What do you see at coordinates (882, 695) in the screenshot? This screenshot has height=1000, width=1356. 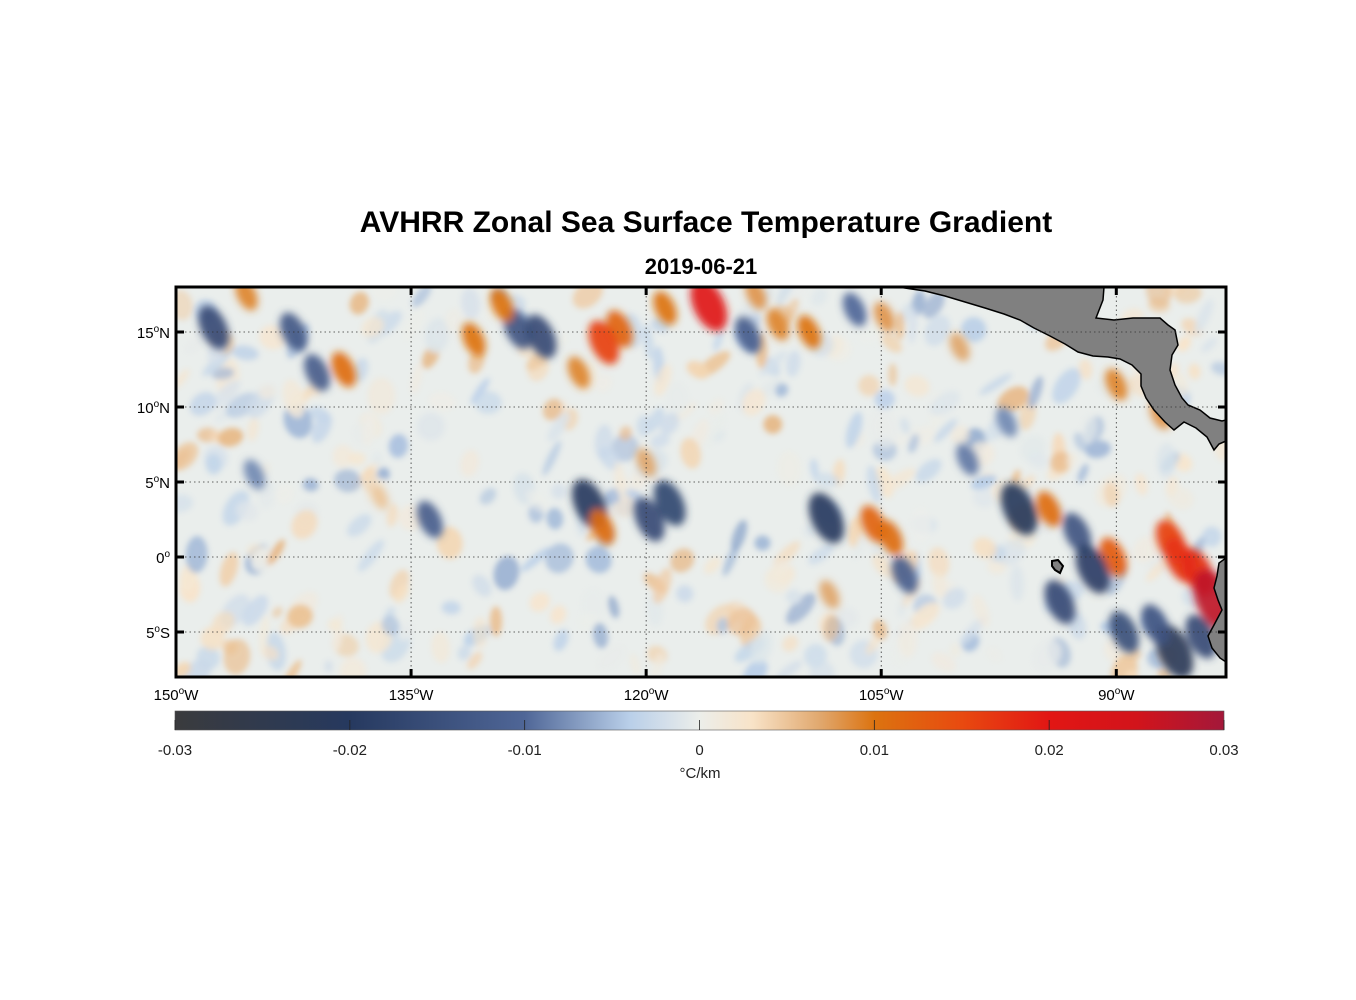 I see `lon-tick-label: 105oW` at bounding box center [882, 695].